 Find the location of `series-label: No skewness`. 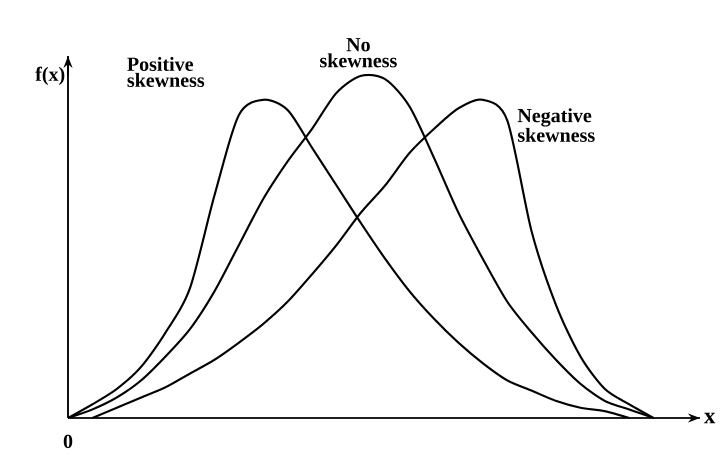

series-label: No skewness is located at coordinates (358, 53).